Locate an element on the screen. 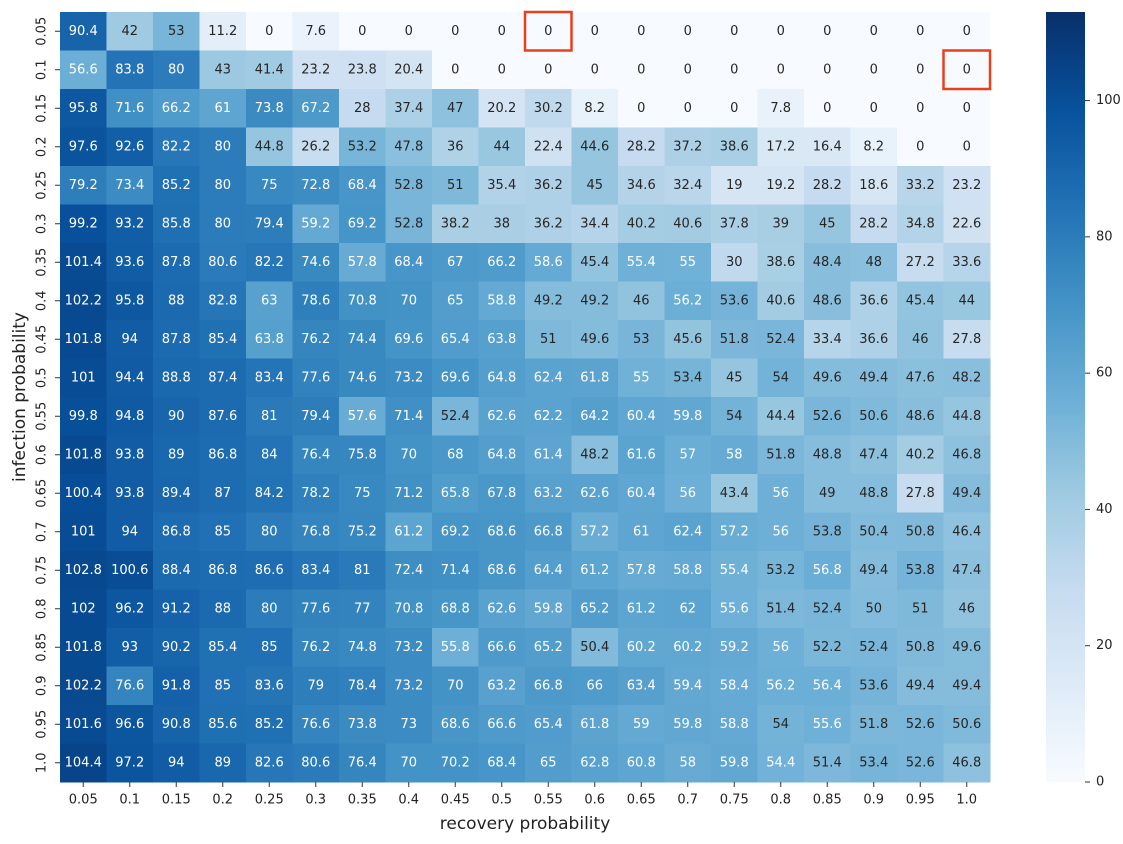 This screenshot has width=1123, height=844. cell-label: 85.4 is located at coordinates (222, 339).